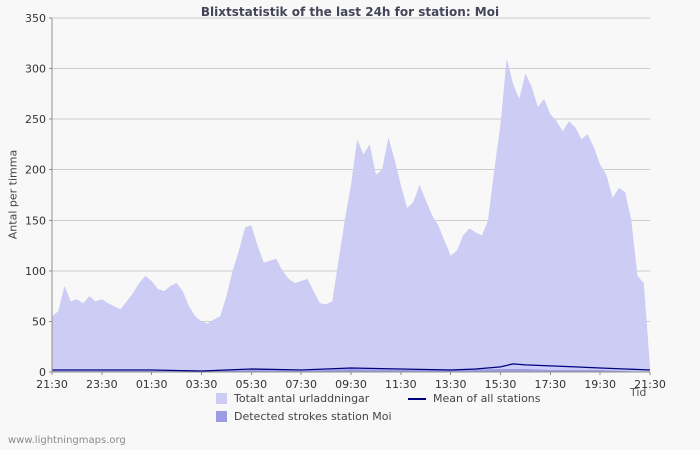 The image size is (700, 450). I want to click on svg-text: 50, so click(39, 321).